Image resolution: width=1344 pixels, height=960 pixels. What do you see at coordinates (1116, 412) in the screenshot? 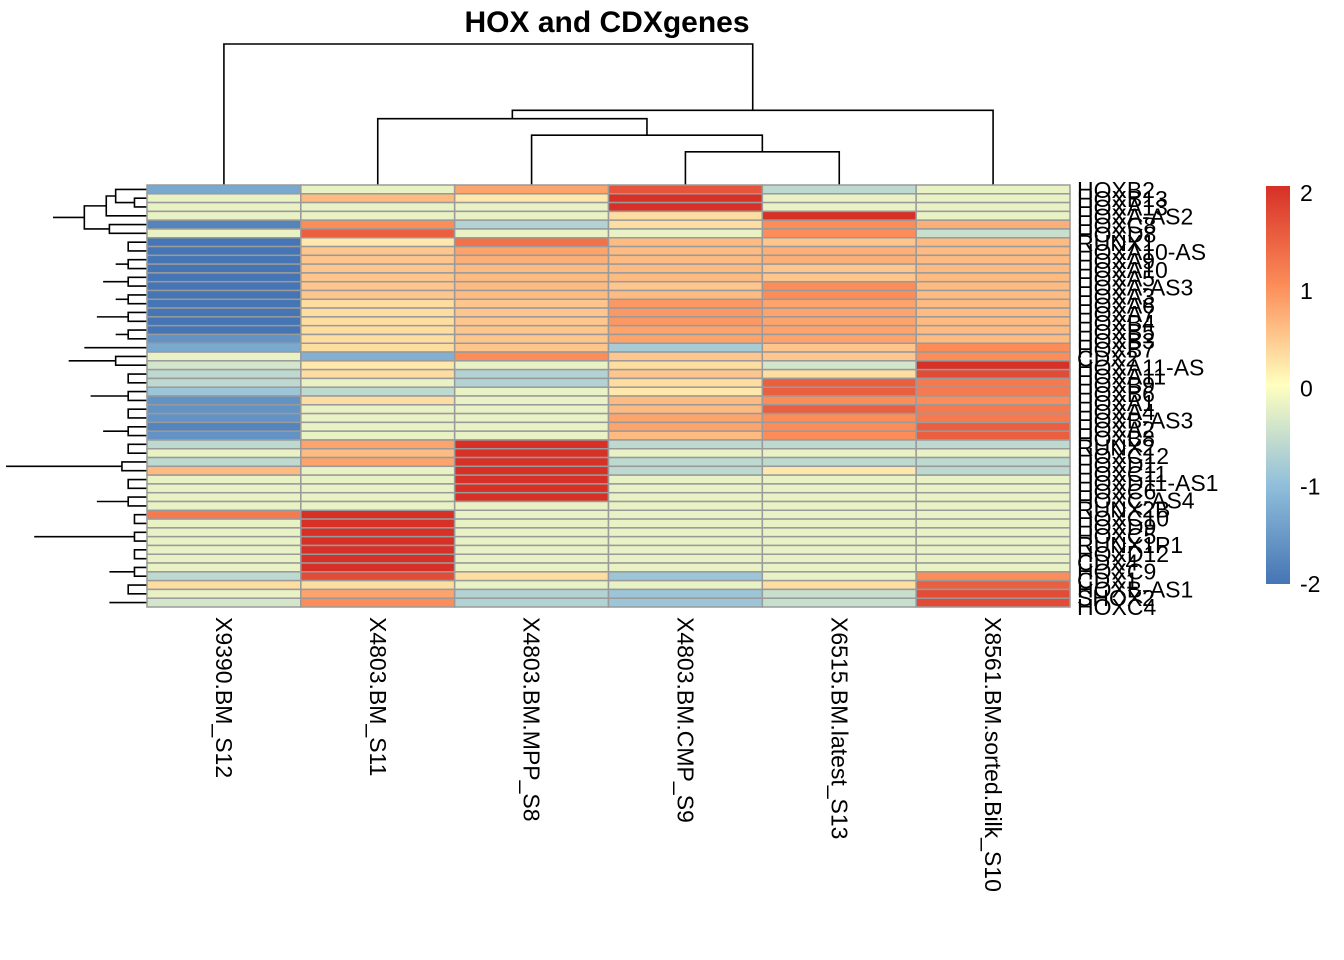
I see `row-label: HOXA4` at bounding box center [1116, 412].